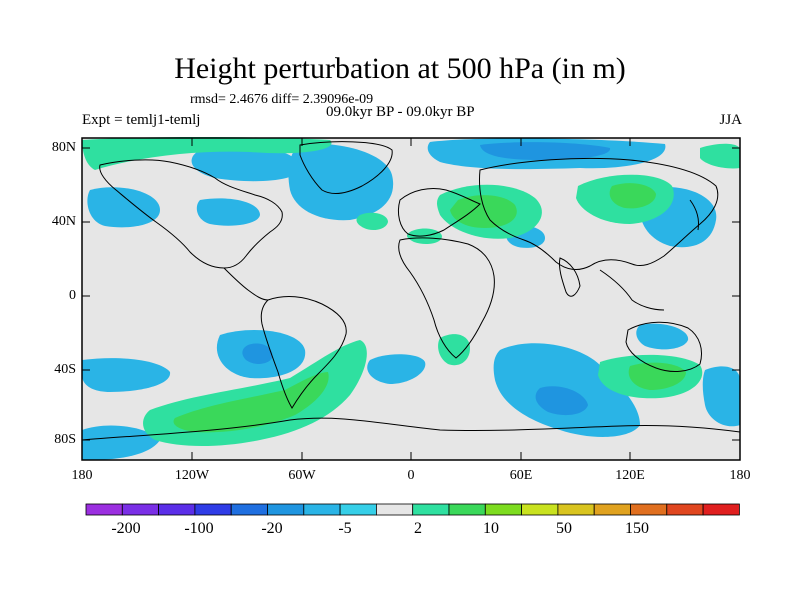  What do you see at coordinates (272, 528) in the screenshot?
I see `colorbar-label-3: -20` at bounding box center [272, 528].